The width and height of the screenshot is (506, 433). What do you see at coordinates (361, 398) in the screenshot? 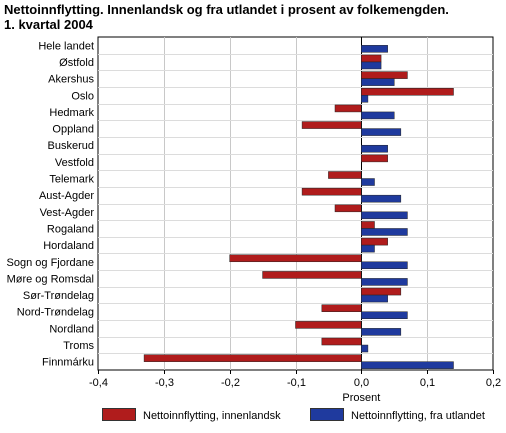
I see `x-axis-label: Prosent` at bounding box center [361, 398].